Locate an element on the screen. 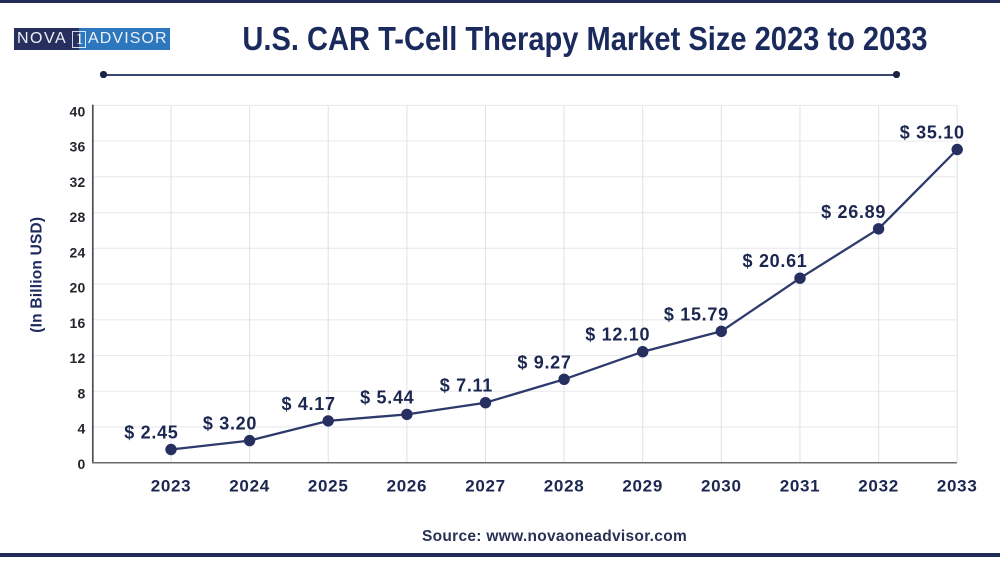  svg-text: 20 is located at coordinates (78, 288).